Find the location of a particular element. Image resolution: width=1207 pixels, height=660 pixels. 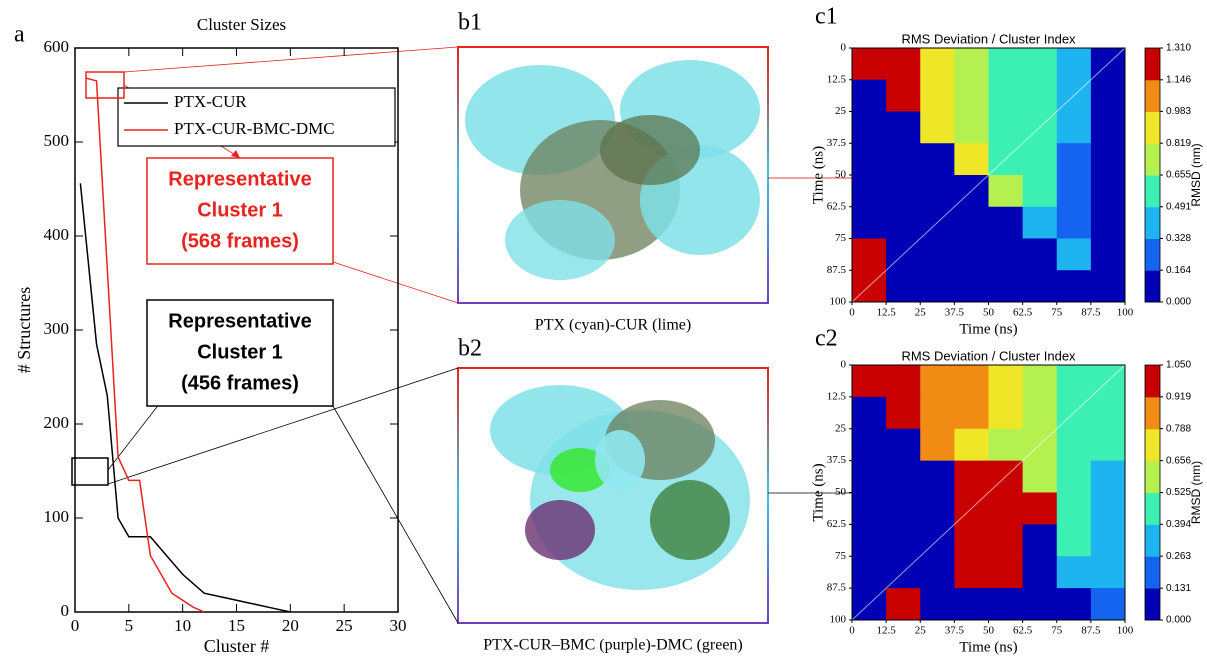

molecule-image is located at coordinates (613, 175).